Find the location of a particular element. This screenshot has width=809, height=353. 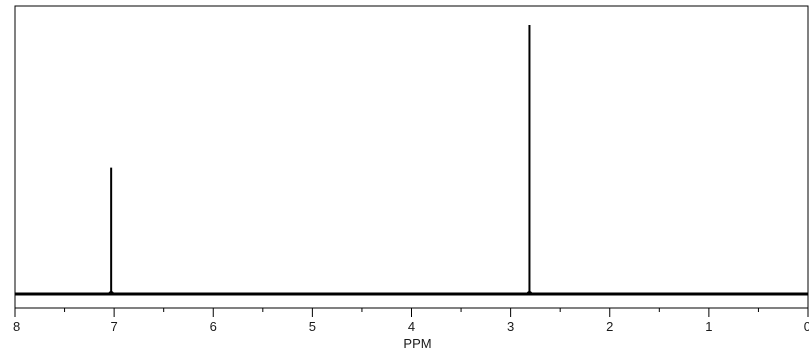

tick-label-1: 7 is located at coordinates (114, 326).